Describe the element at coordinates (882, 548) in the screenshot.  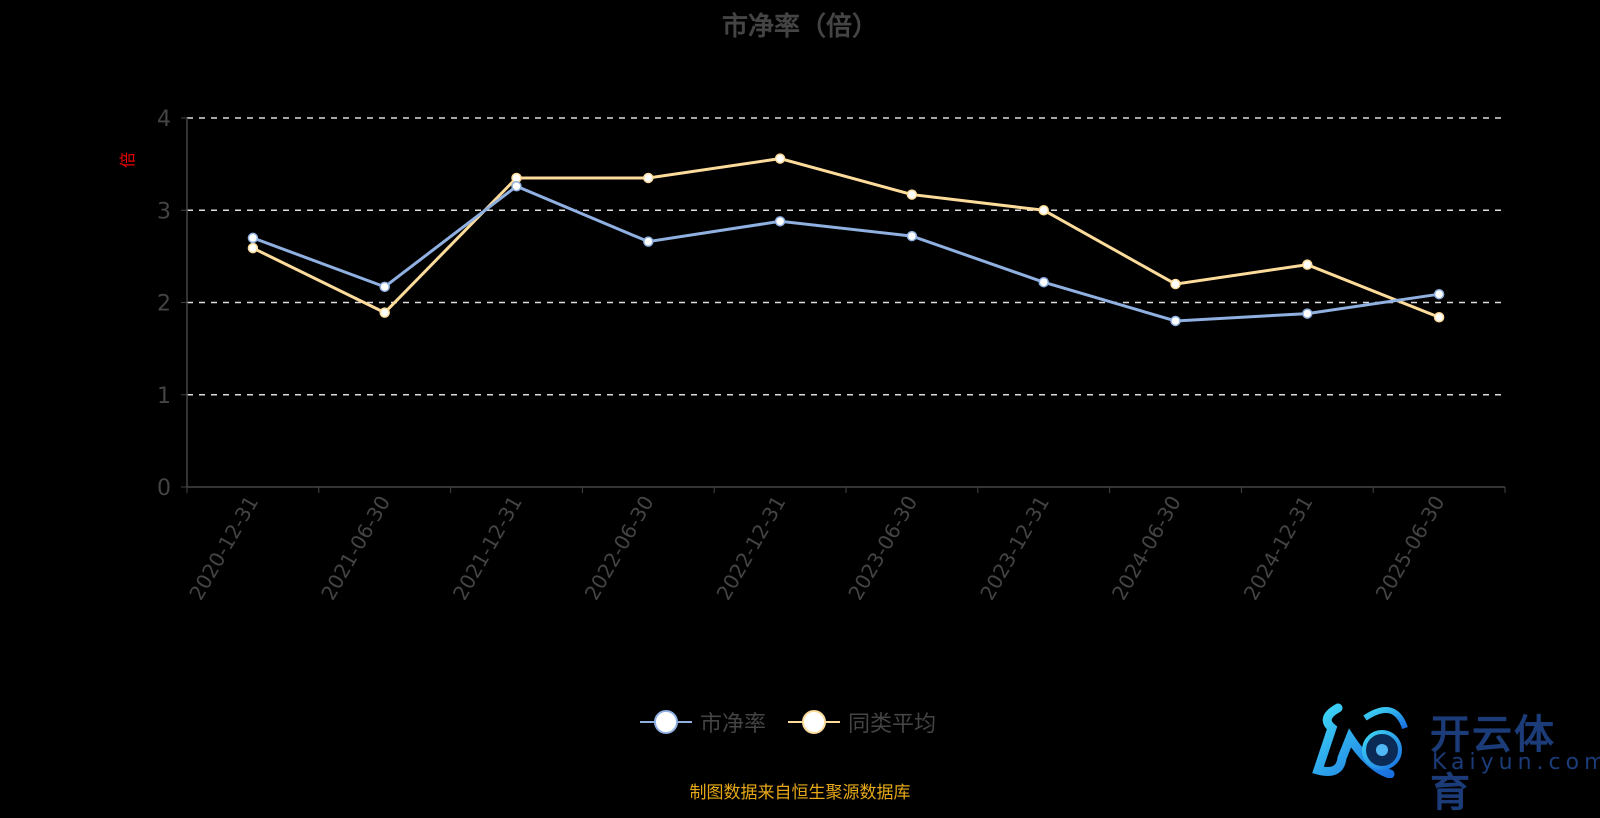
I see `x-tick-label: 2023-06-30` at that location.